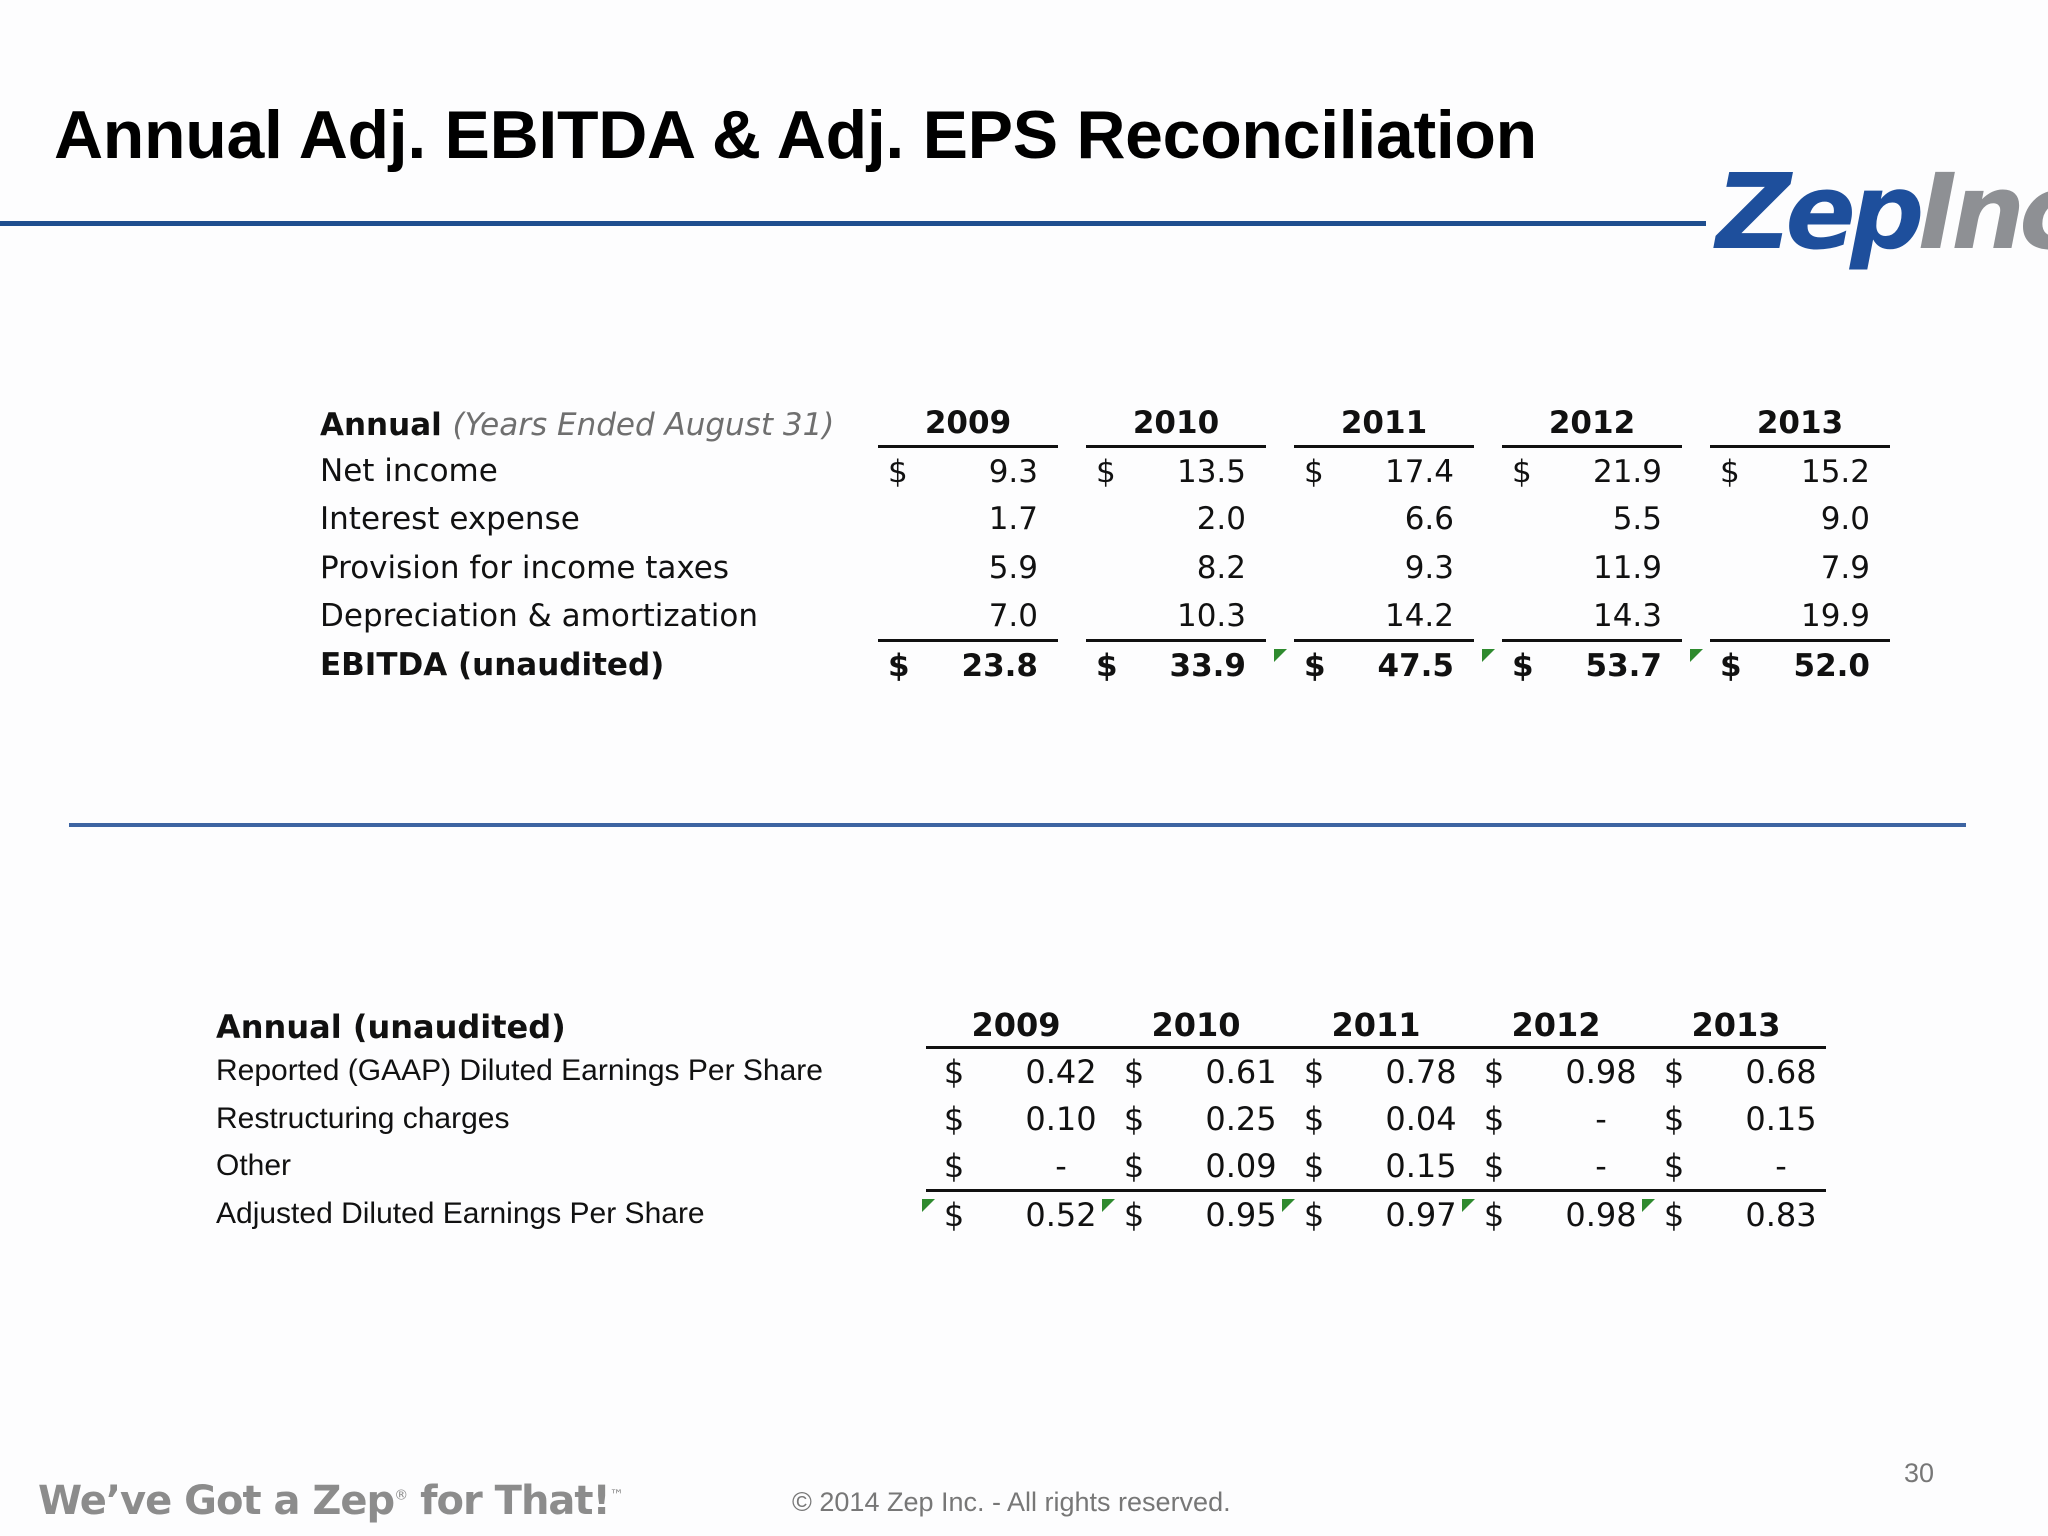  What do you see at coordinates (1627, 471) in the screenshot?
I see `cell-value: 21.9` at bounding box center [1627, 471].